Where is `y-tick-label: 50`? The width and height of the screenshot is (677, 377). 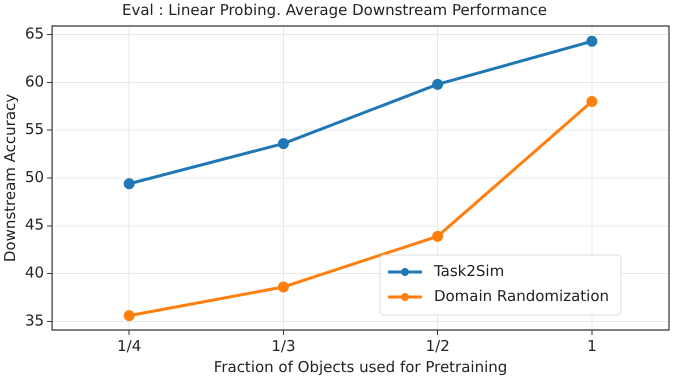
y-tick-label: 50 is located at coordinates (34, 177).